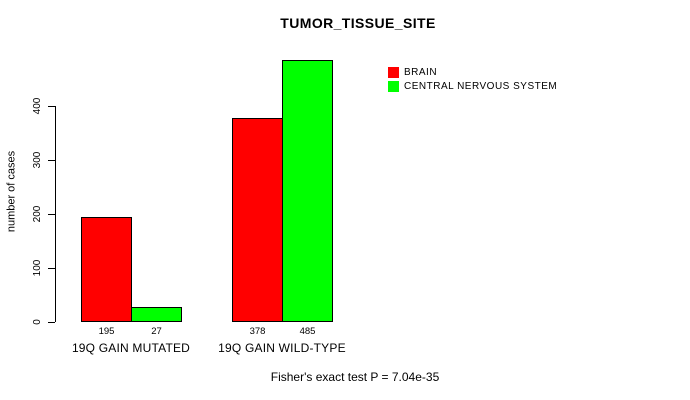 The width and height of the screenshot is (690, 400). Describe the element at coordinates (37, 268) in the screenshot. I see `y-tick-label: 100` at that location.